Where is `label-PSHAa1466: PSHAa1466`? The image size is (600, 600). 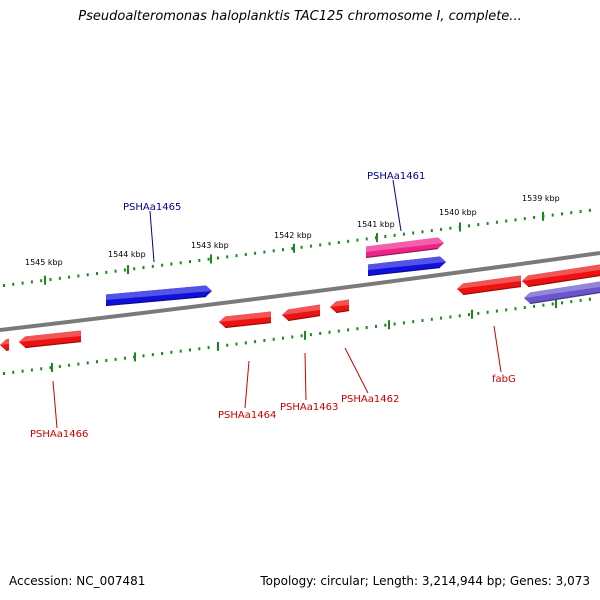 label-PSHAa1466: PSHAa1466 is located at coordinates (59, 434).